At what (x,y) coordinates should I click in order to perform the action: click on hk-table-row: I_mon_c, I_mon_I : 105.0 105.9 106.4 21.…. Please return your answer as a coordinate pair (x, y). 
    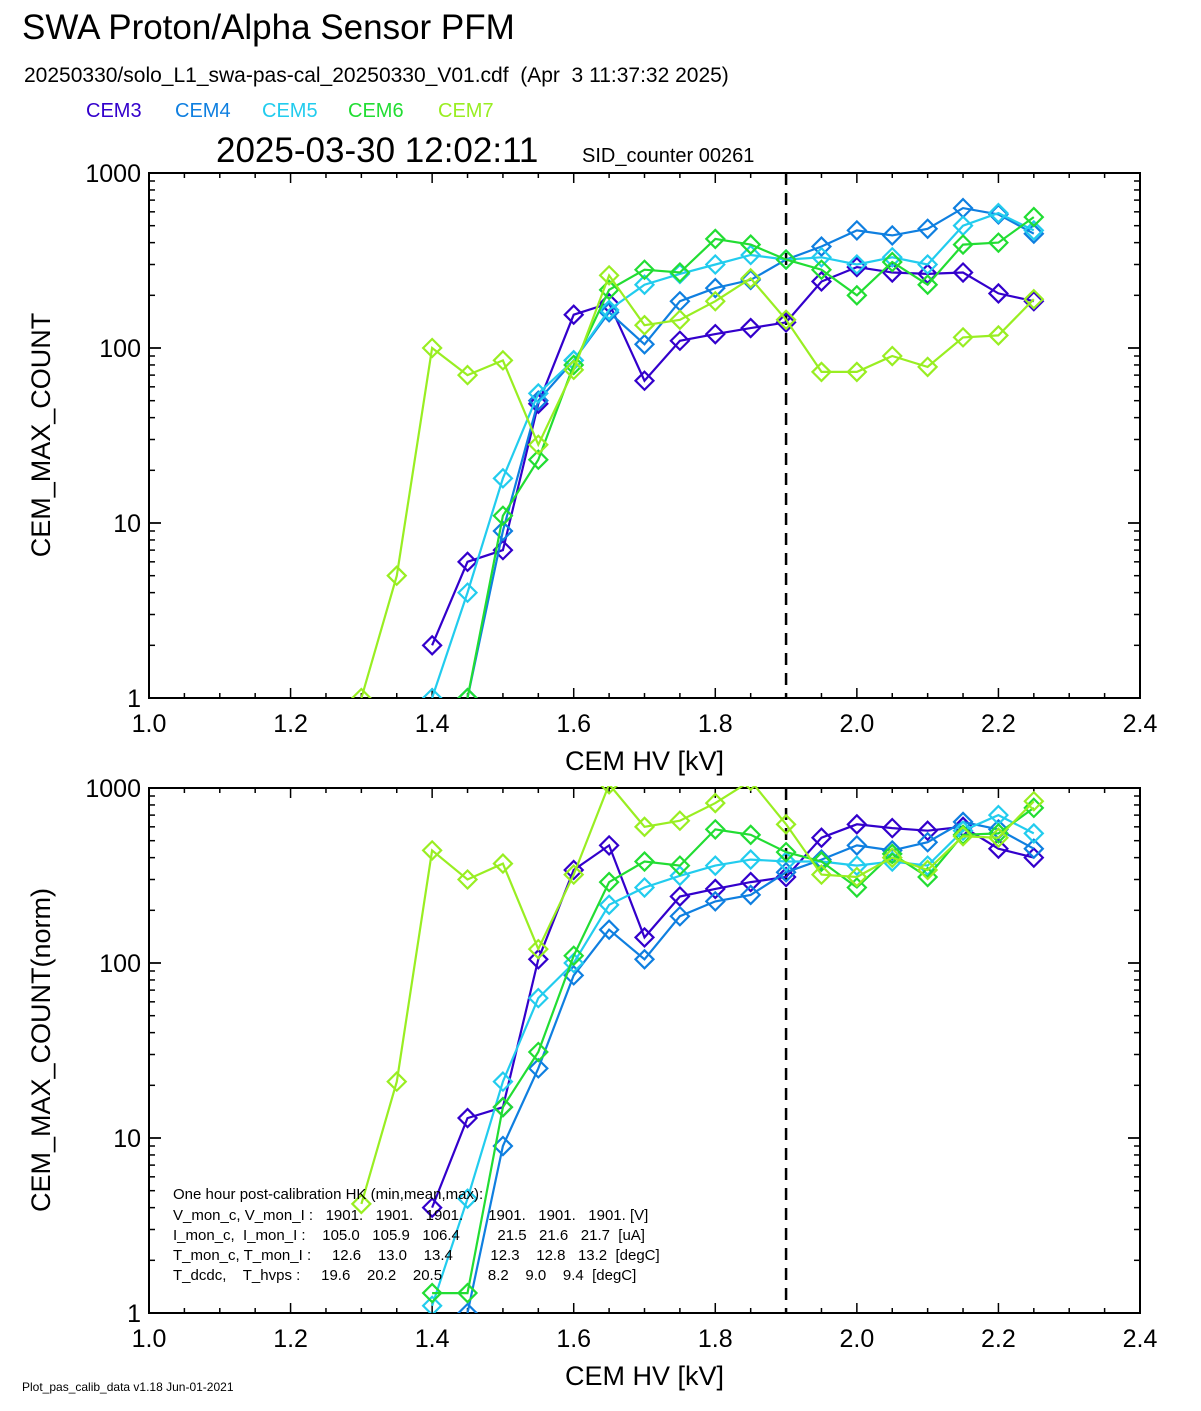
    Looking at the image, I should click on (409, 1235).